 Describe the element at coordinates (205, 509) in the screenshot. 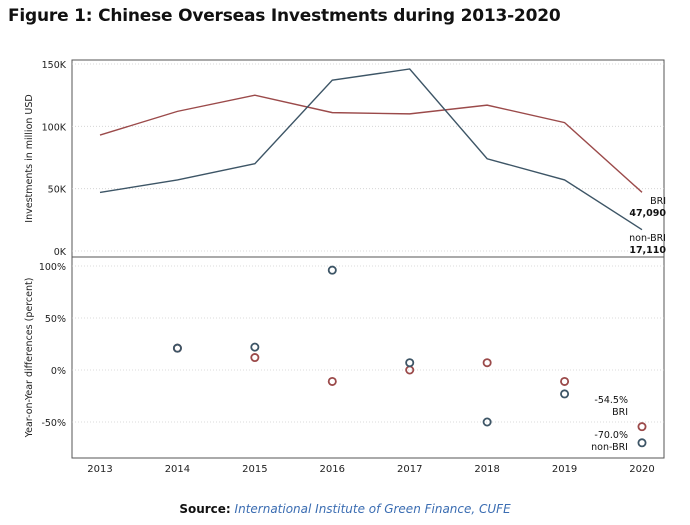

I see `source-label: Source:` at that location.